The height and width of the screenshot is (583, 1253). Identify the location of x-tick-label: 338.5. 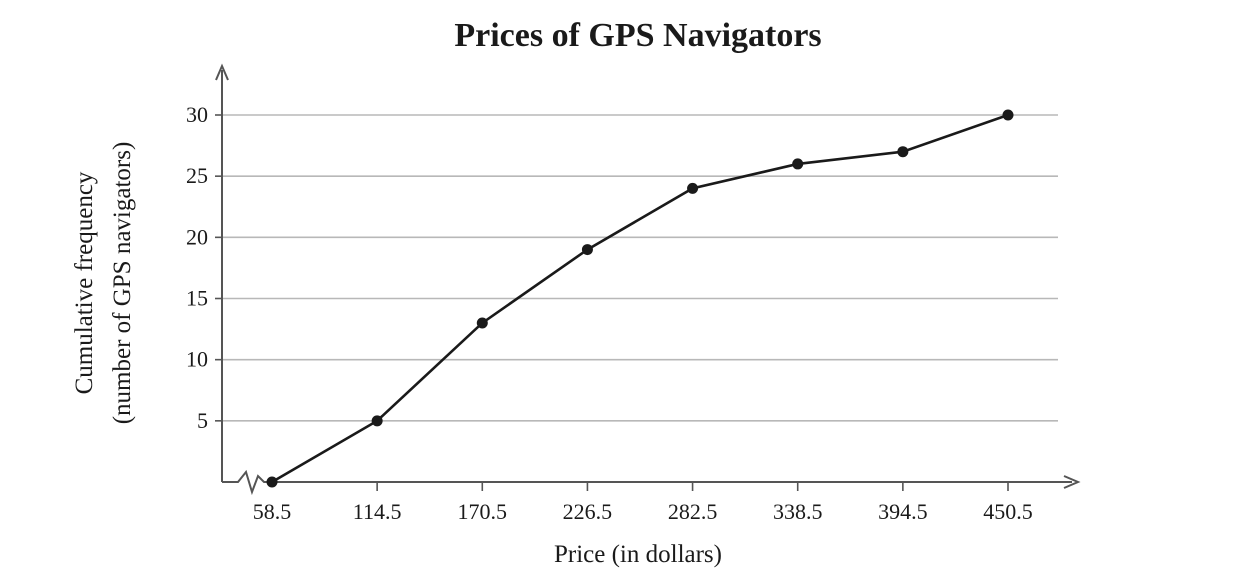
(798, 511).